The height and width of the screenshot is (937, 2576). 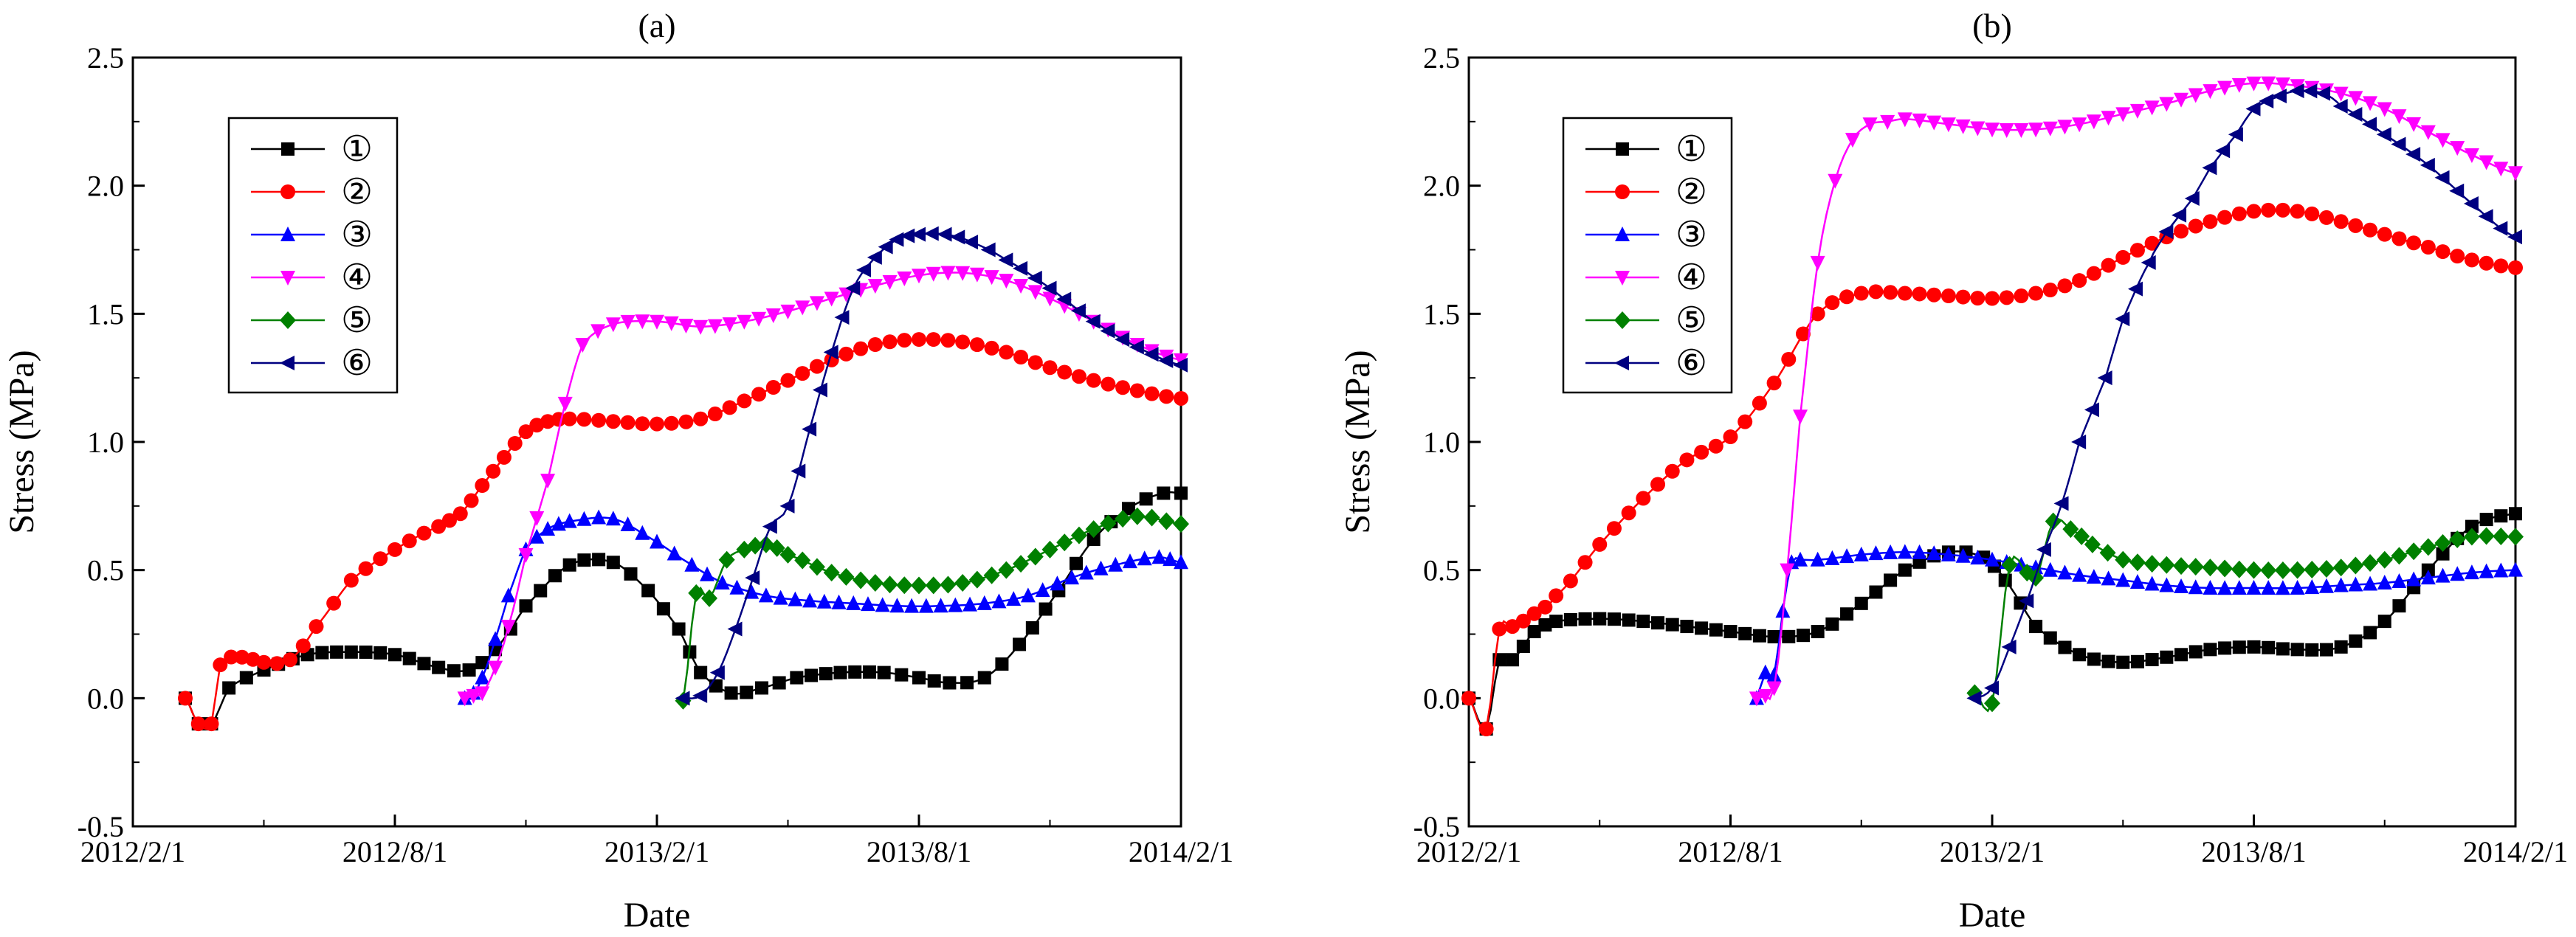 What do you see at coordinates (357, 363) in the screenshot?
I see `legend-label: ⑥` at bounding box center [357, 363].